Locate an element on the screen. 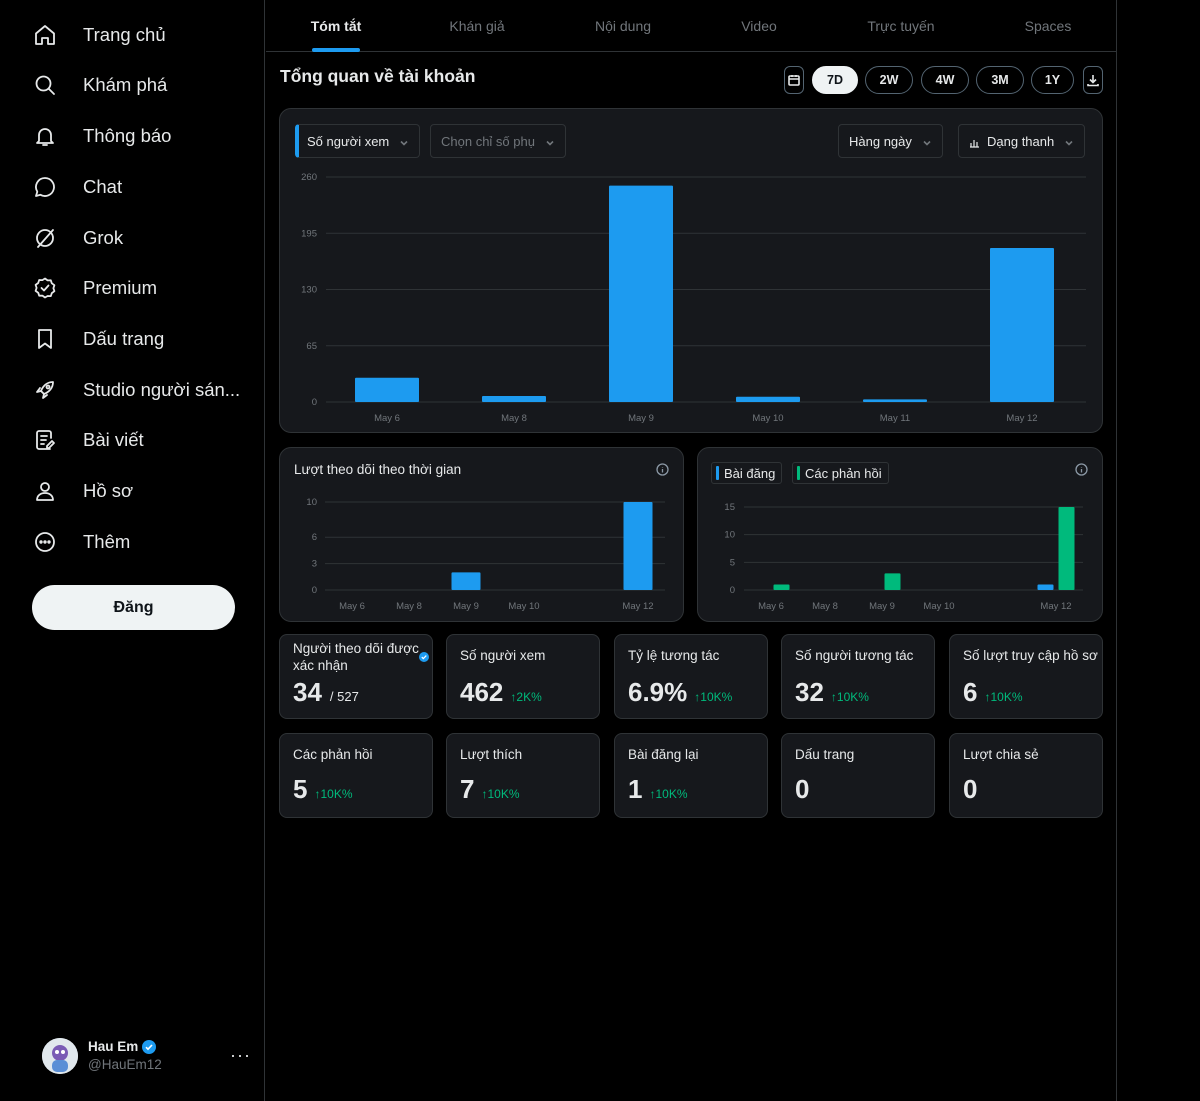 The height and width of the screenshot is (1101, 1200). stat-value: 6.9% is located at coordinates (658, 692).